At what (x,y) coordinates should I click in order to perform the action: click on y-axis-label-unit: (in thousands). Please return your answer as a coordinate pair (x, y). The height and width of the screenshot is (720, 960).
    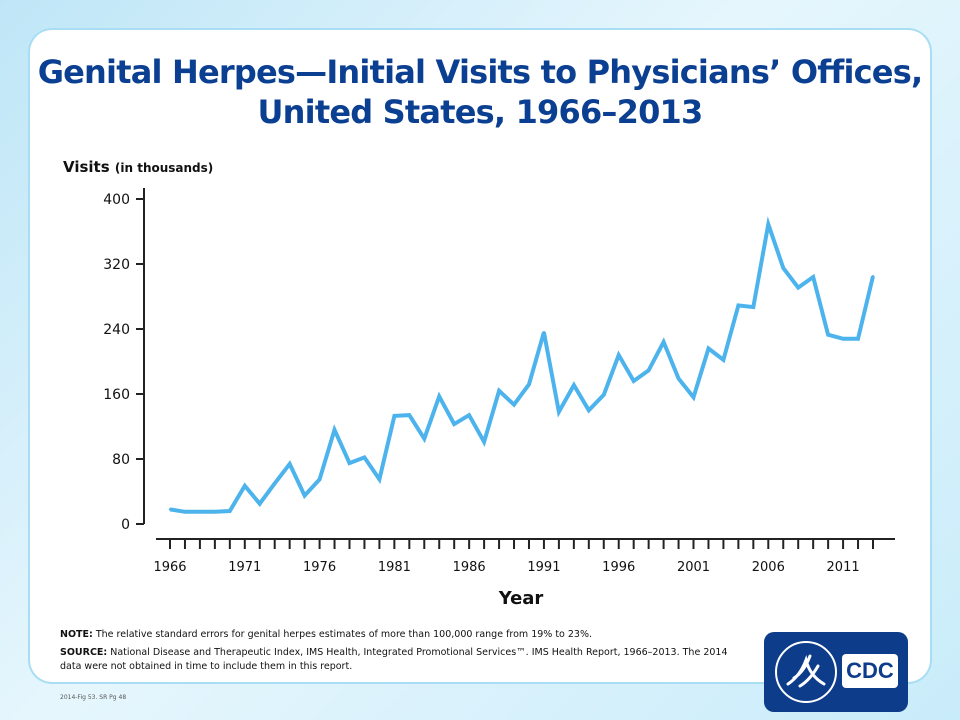
    Looking at the image, I should click on (164, 168).